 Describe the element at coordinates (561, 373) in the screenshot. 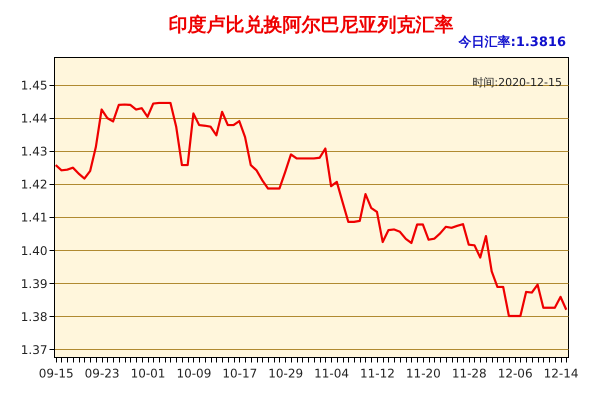

I see `x-tick-label: 12-14` at that location.